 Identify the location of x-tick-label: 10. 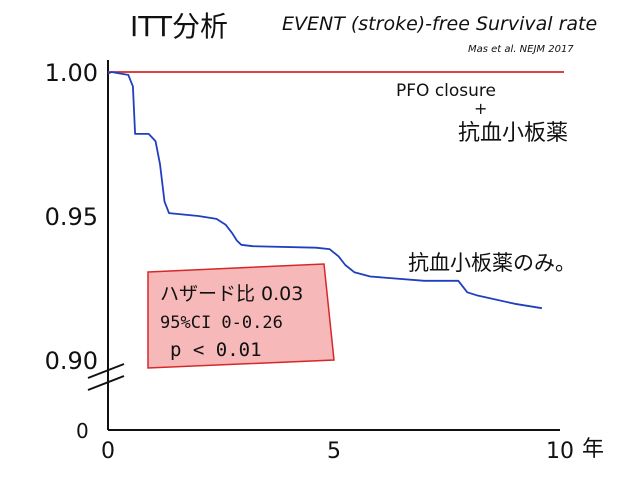
(560, 451).